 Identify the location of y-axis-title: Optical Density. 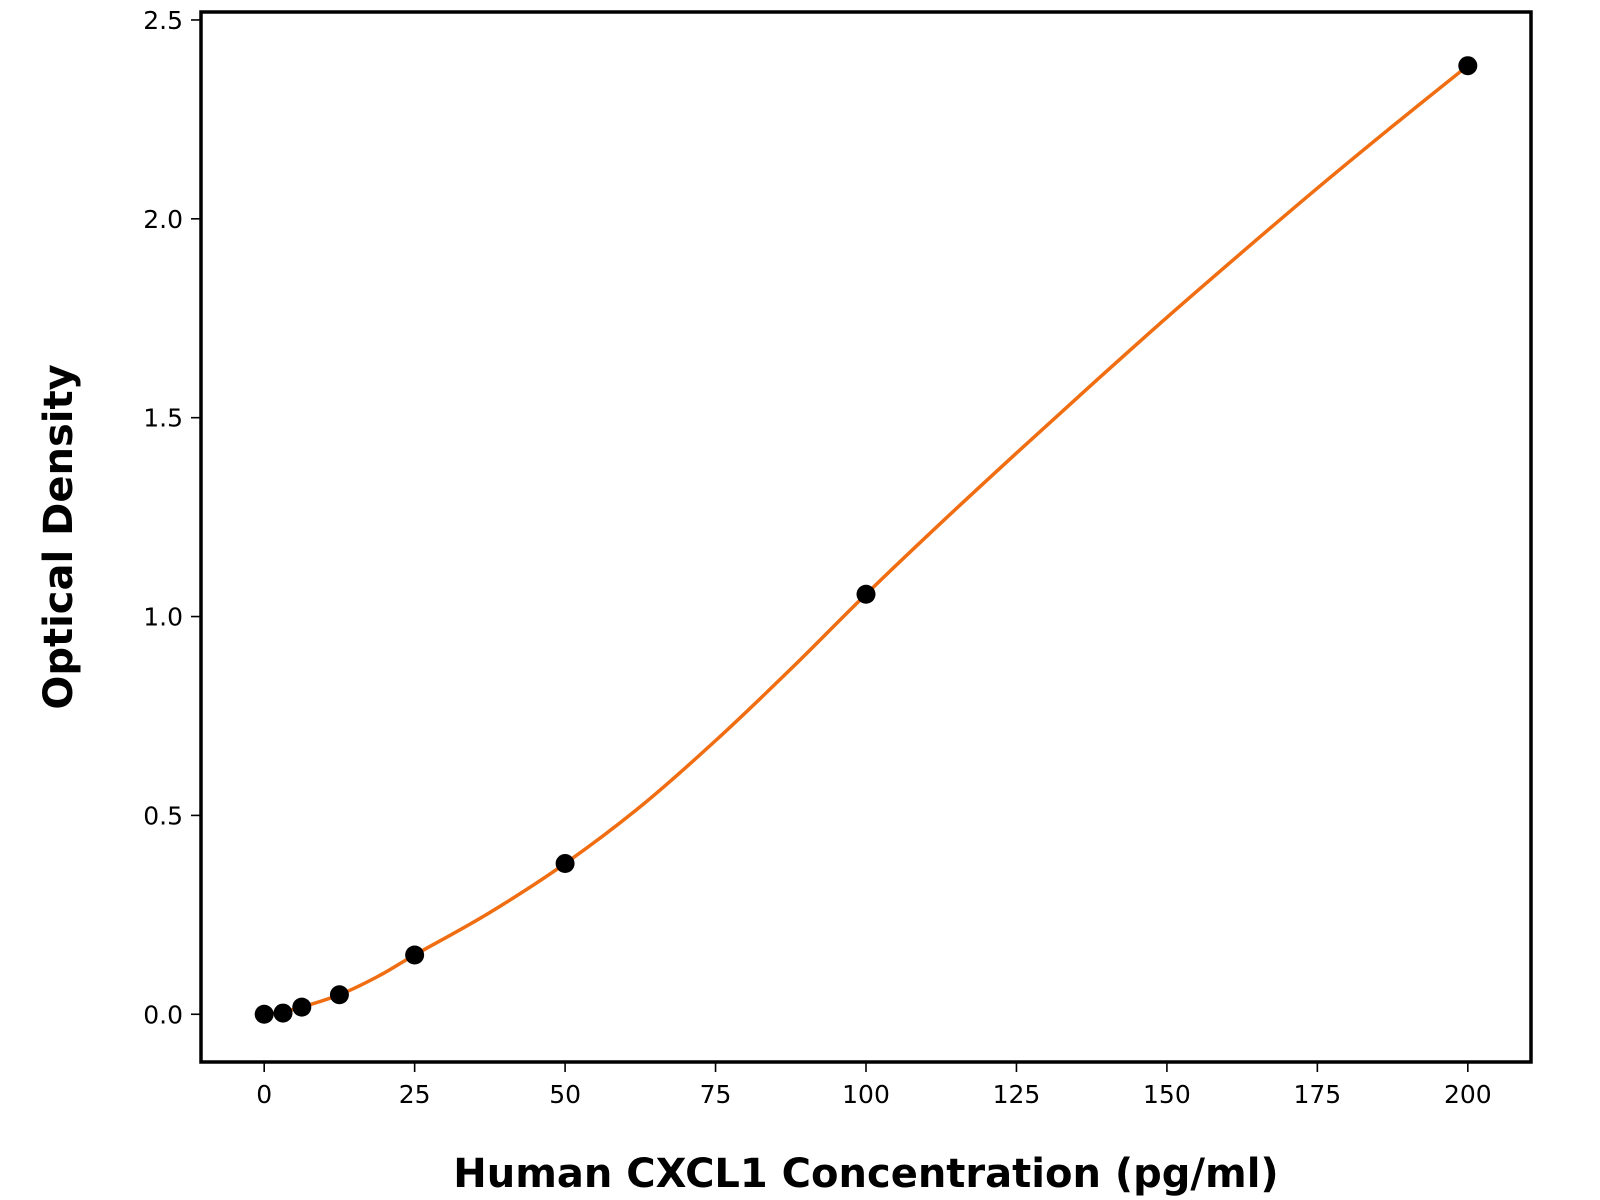
(59, 536).